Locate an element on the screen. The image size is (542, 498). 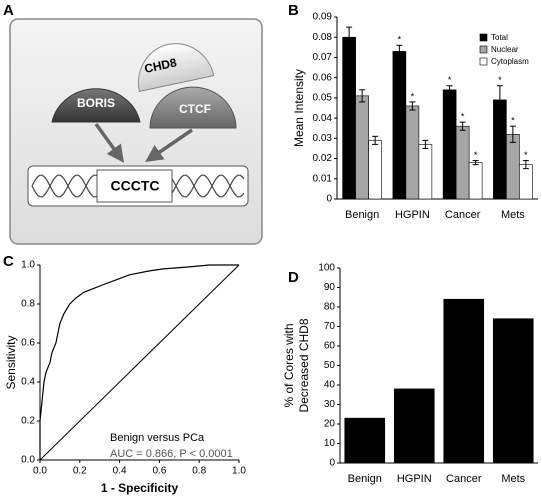
panel-label: B is located at coordinates (293, 10).